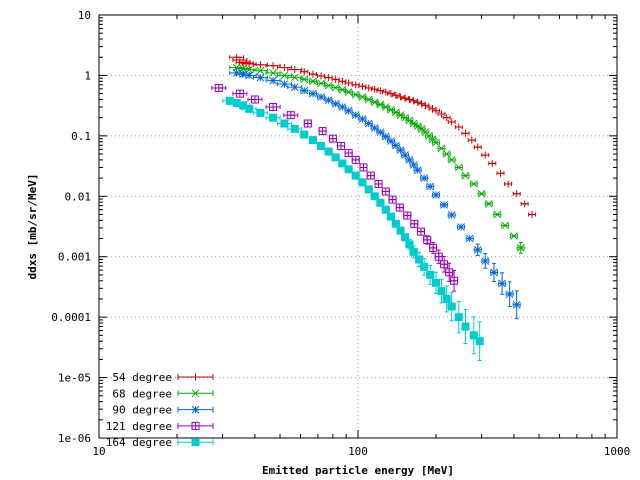 The image size is (640, 480). What do you see at coordinates (358, 470) in the screenshot?
I see `x-axis-title: Emitted particle energy [MeV]` at bounding box center [358, 470].